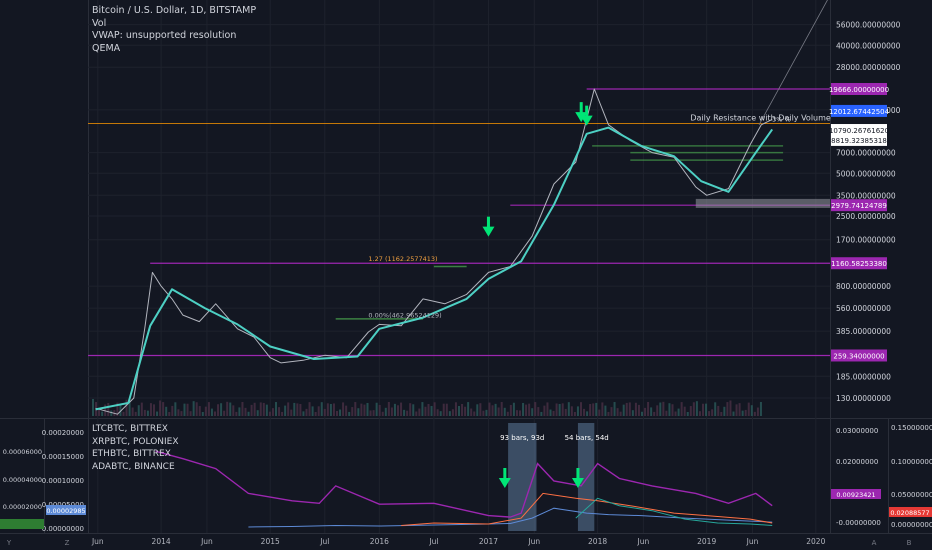 The image size is (932, 550). I want to click on range-93-label: 93 bars, 93d, so click(522, 438).